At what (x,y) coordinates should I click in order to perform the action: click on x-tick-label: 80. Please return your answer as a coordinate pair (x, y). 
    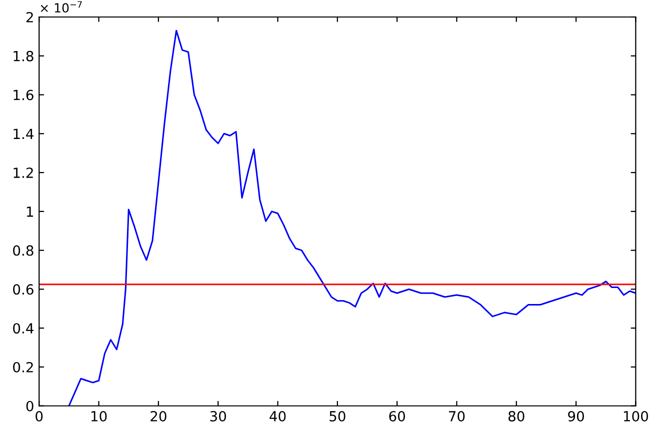
    Looking at the image, I should click on (516, 416).